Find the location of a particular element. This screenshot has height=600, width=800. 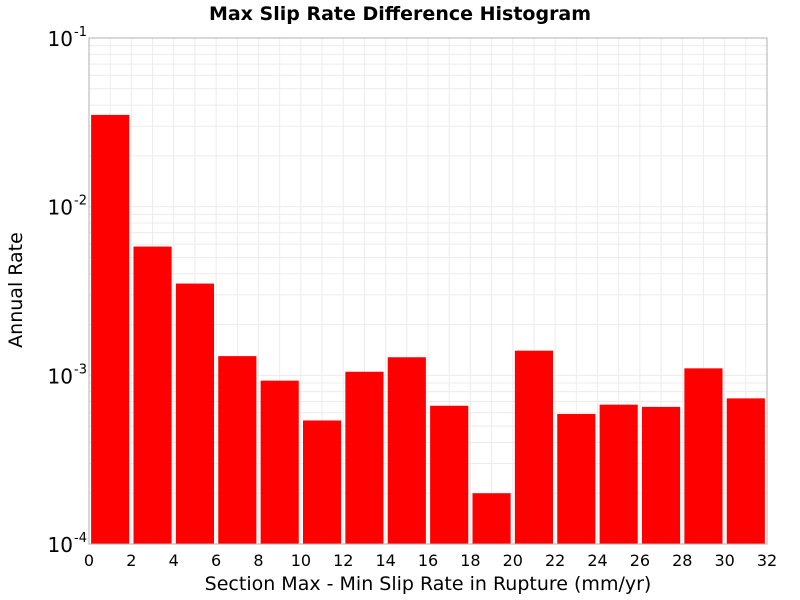

y-axis-ticks: 10-110-210-310-4 is located at coordinates (67, 291).